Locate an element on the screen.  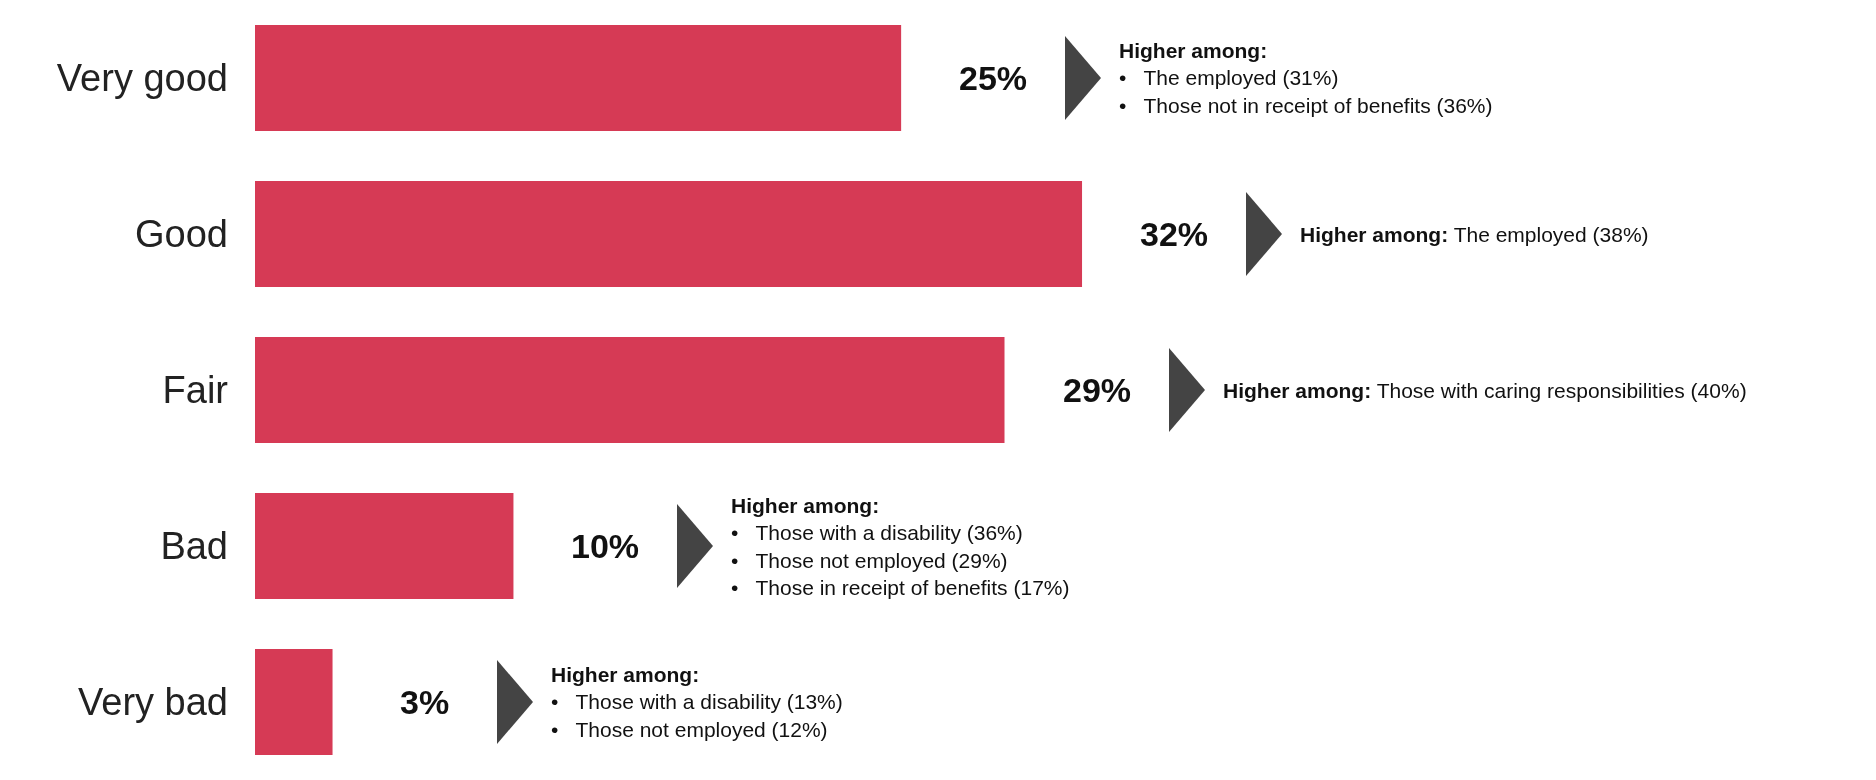
y-tick-label: Good is located at coordinates (181, 234).